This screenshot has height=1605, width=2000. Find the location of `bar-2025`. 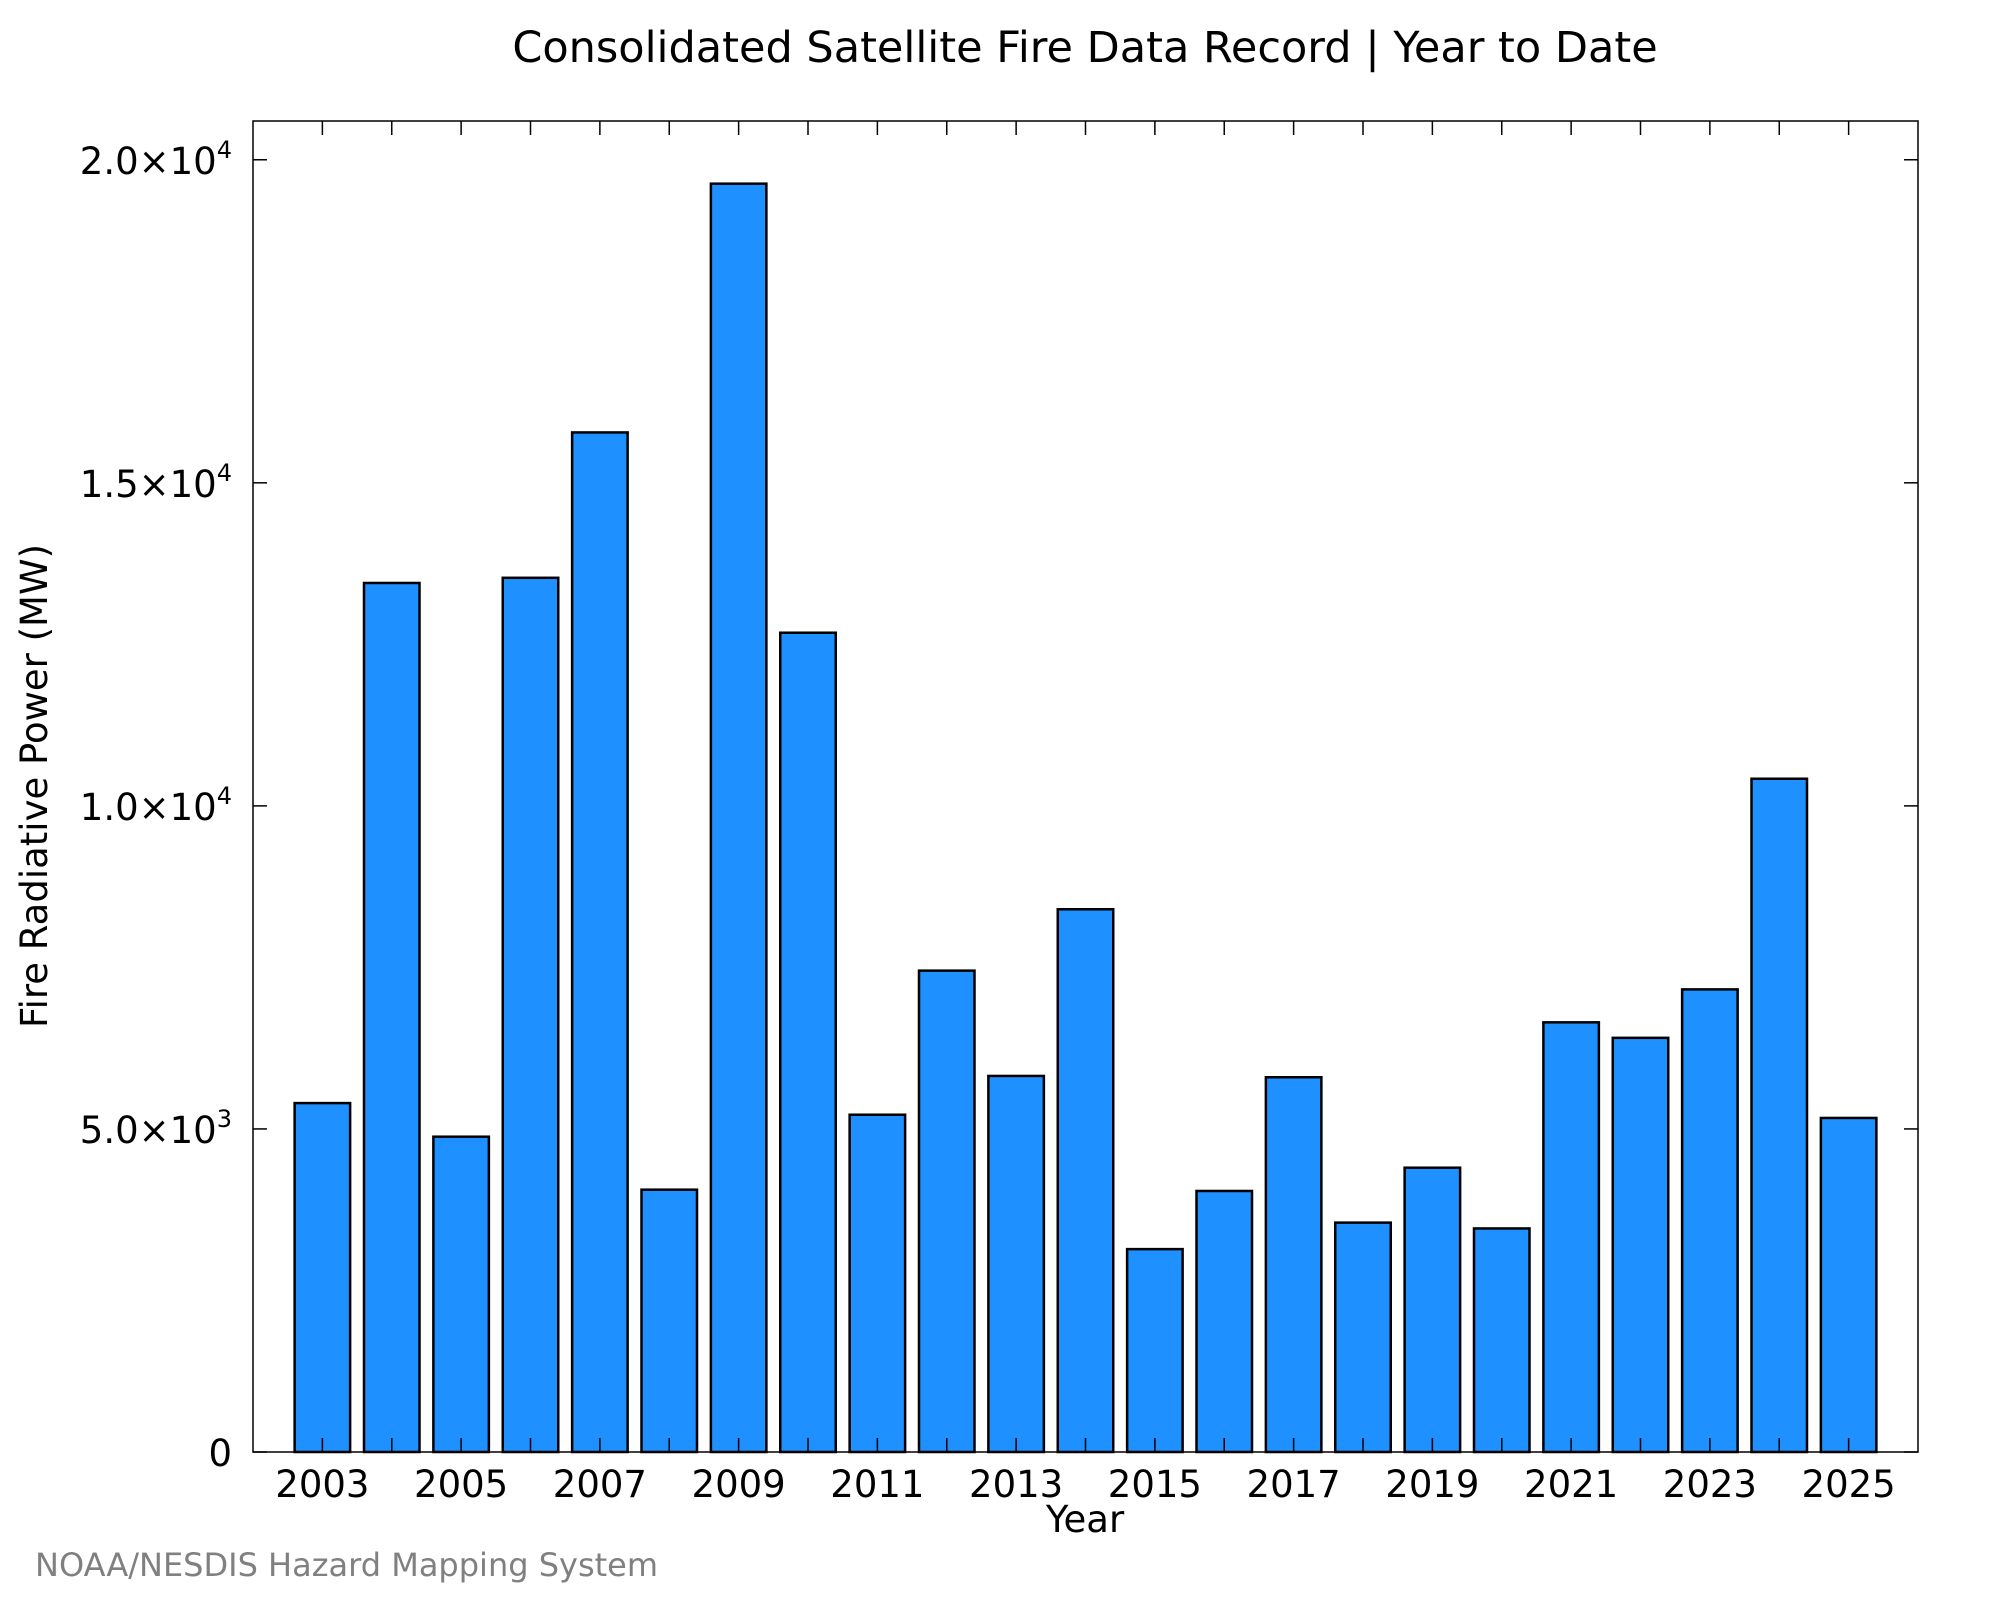

bar-2025 is located at coordinates (1848, 1285).